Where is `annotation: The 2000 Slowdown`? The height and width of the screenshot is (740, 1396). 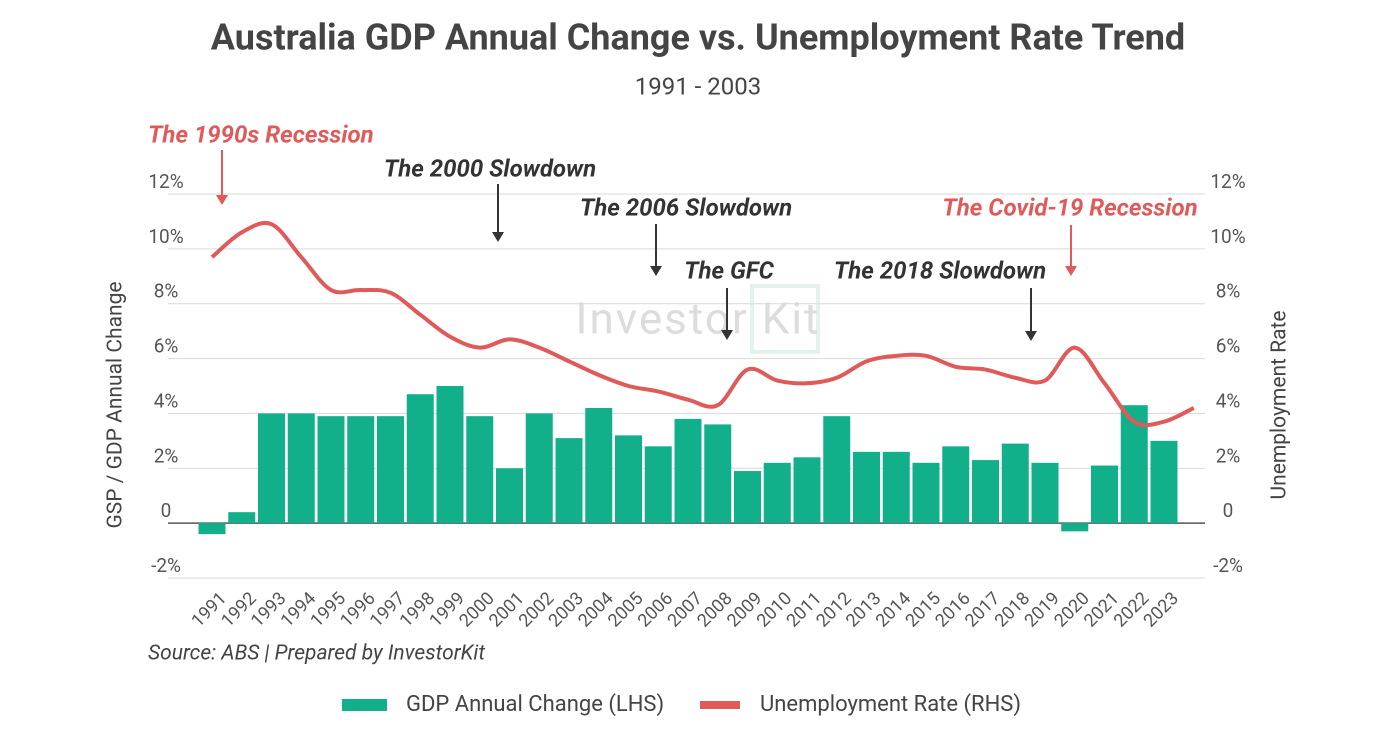
annotation: The 2000 Slowdown is located at coordinates (490, 168).